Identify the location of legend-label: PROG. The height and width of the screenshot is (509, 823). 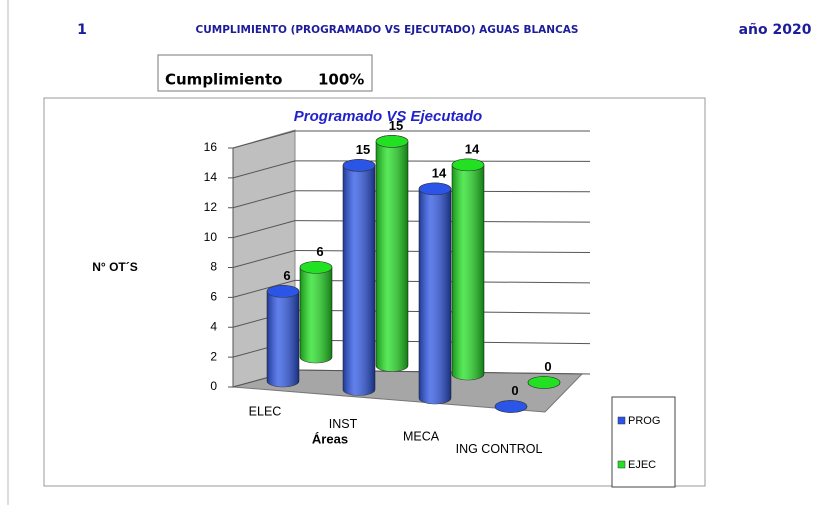
(644, 421).